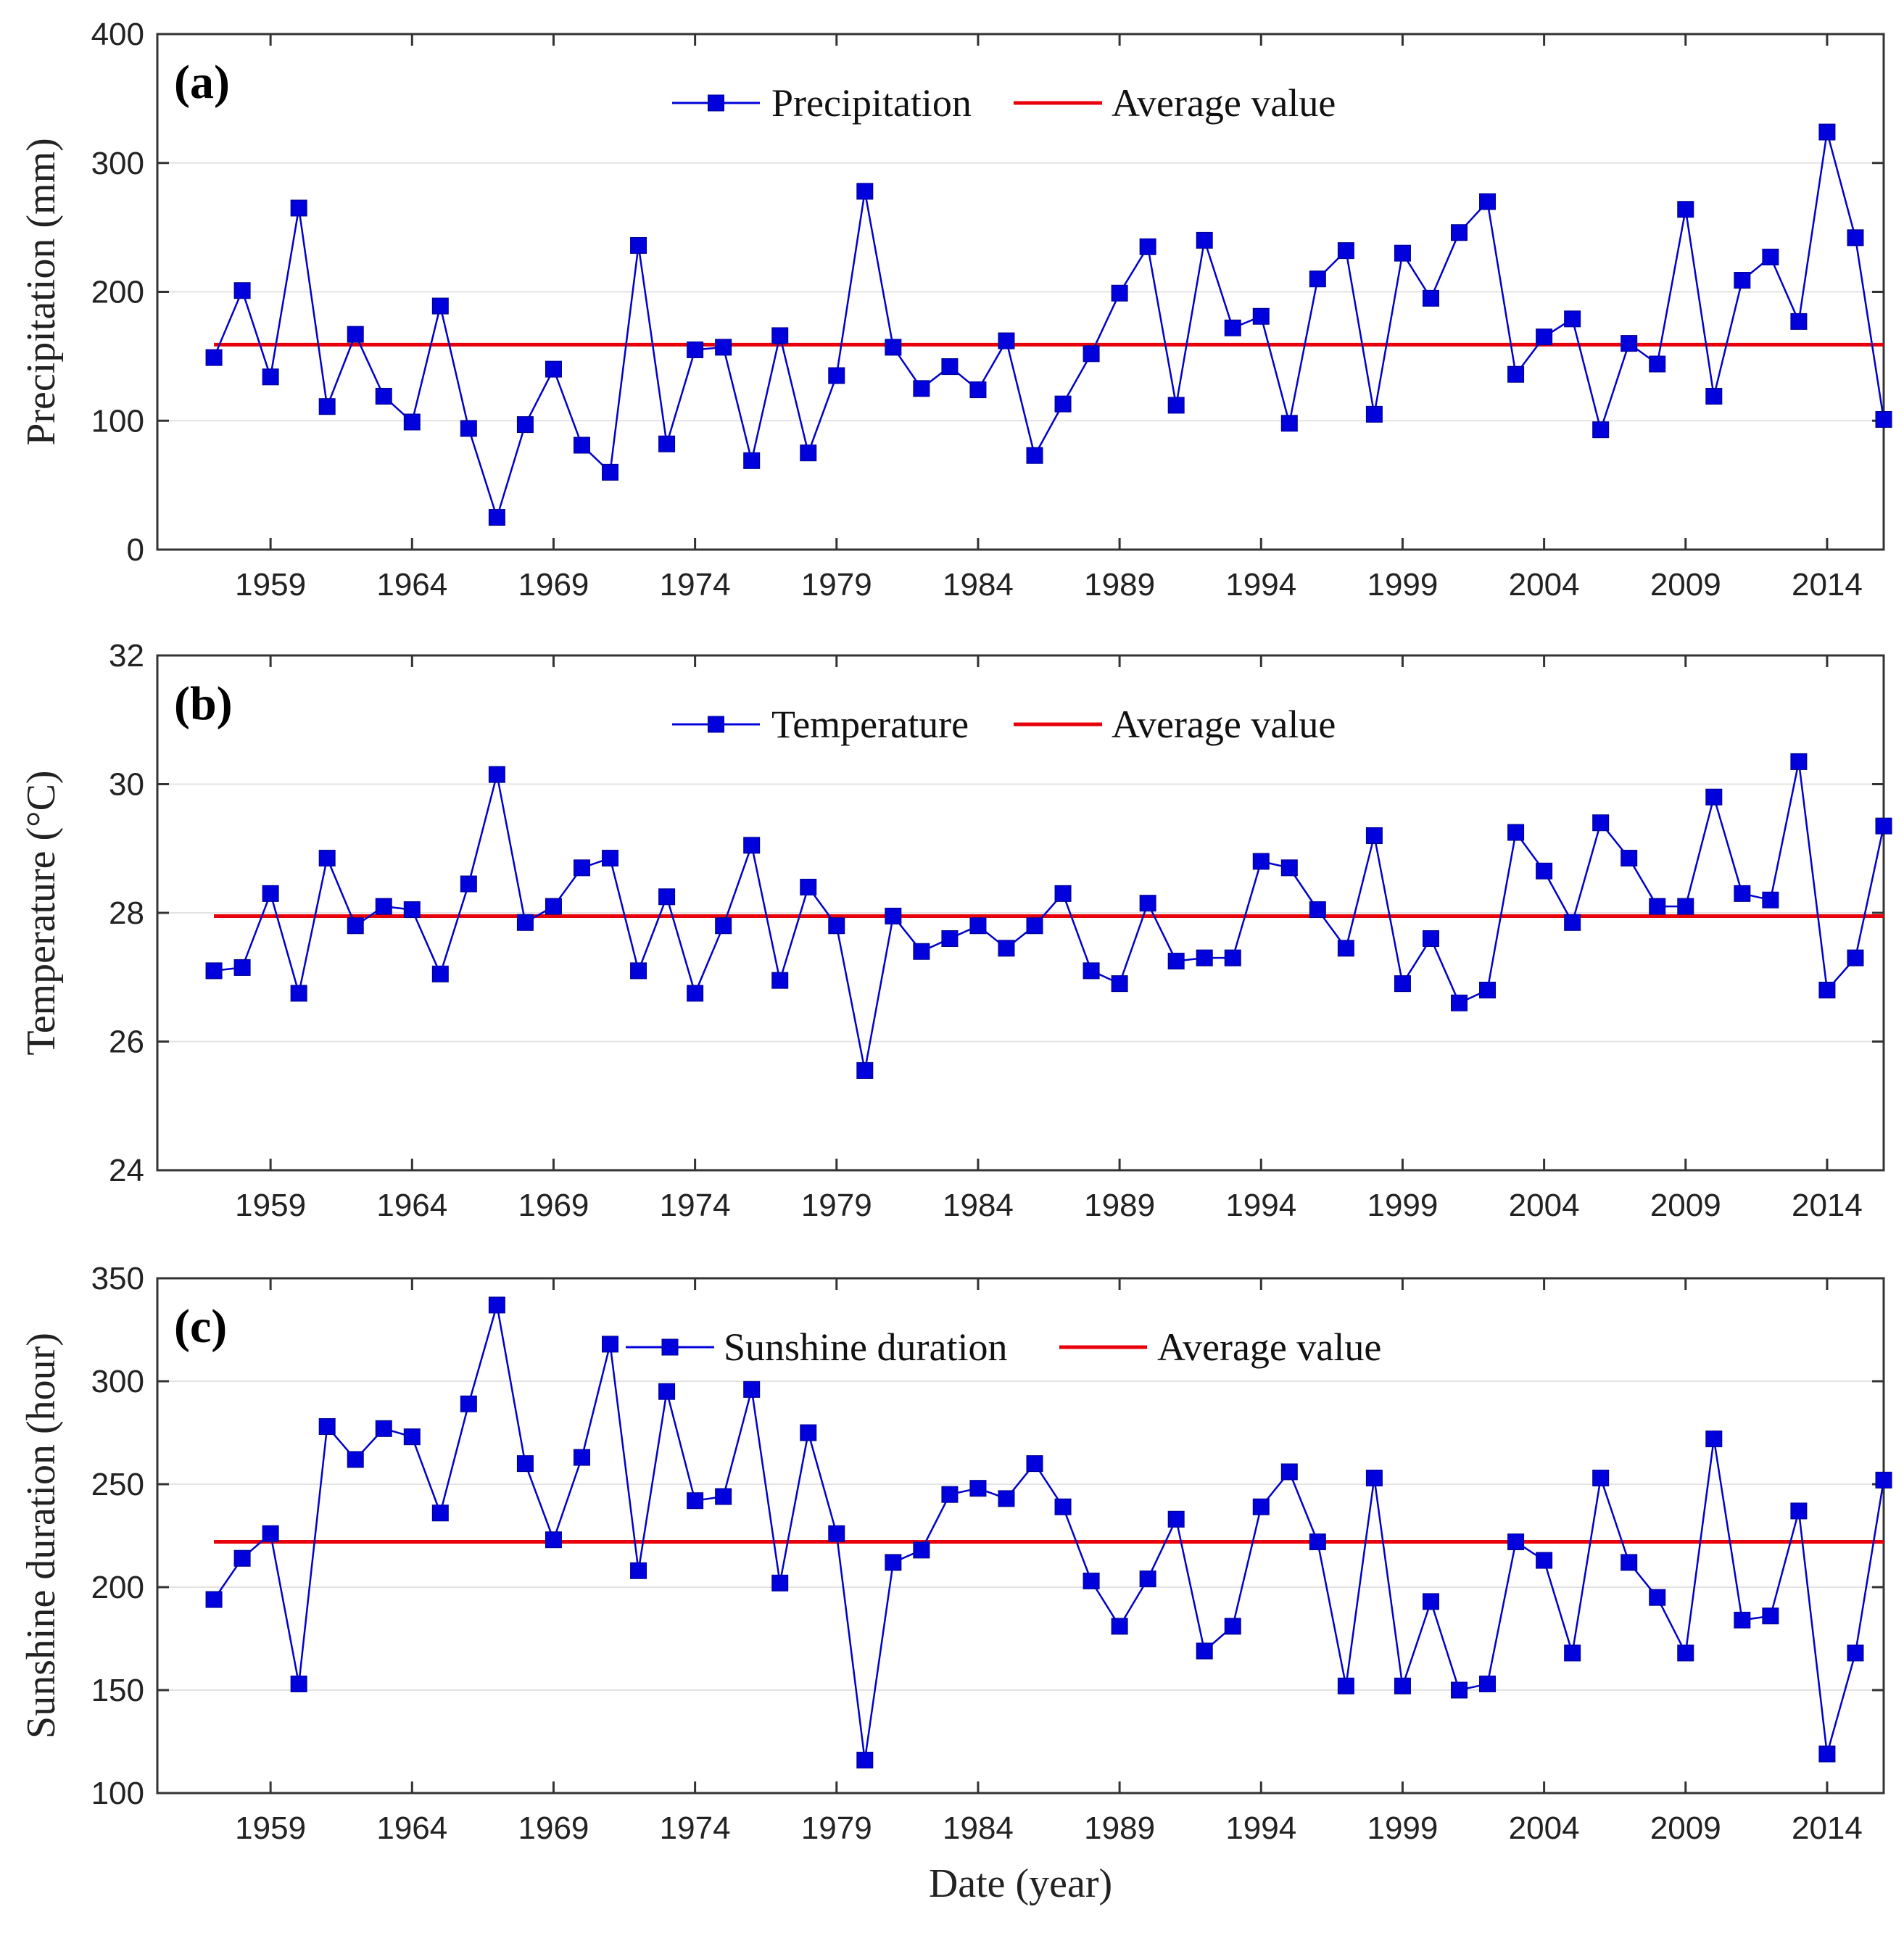  What do you see at coordinates (117, 1484) in the screenshot?
I see `y-tick-label: 250` at bounding box center [117, 1484].